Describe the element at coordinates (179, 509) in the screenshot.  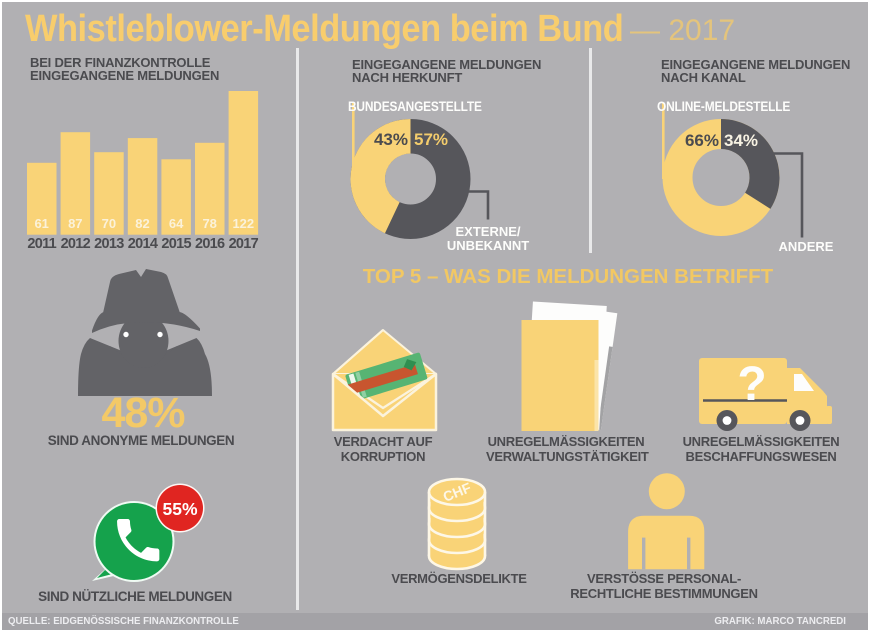
I see `svg-text: 55%` at that location.